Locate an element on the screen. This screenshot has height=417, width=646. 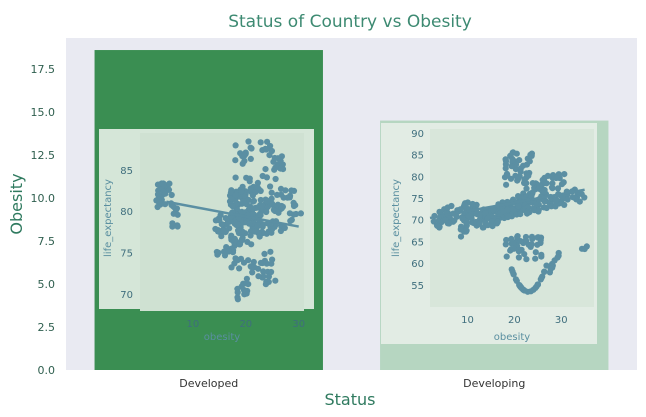
x-tick-label: Developing is located at coordinates (494, 383).